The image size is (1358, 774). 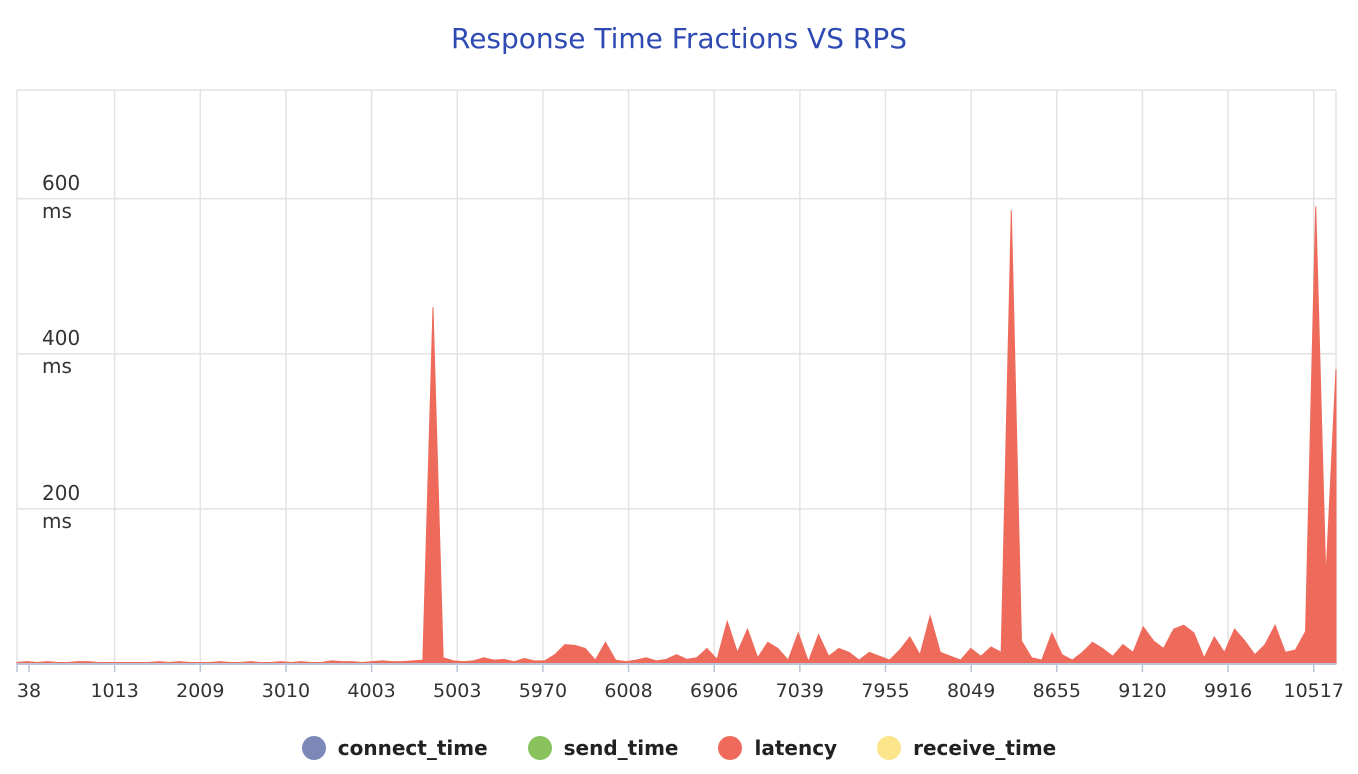 What do you see at coordinates (539, 748) in the screenshot?
I see `send-time-marker` at bounding box center [539, 748].